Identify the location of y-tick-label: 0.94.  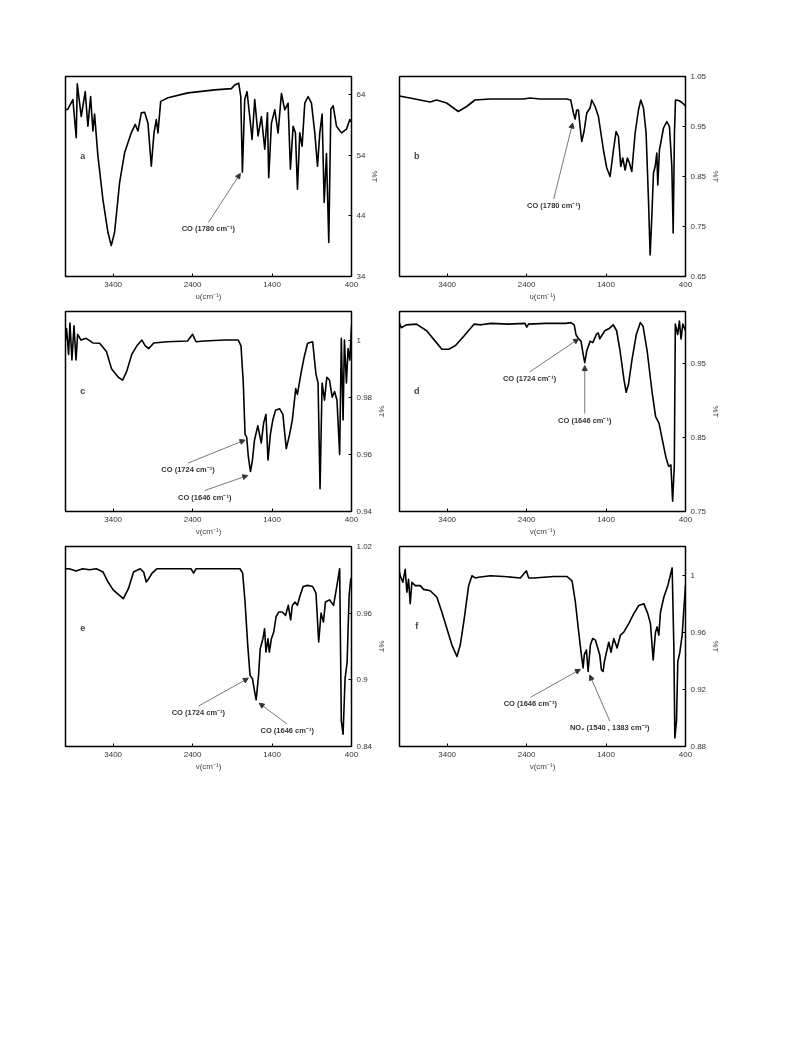
(364, 511).